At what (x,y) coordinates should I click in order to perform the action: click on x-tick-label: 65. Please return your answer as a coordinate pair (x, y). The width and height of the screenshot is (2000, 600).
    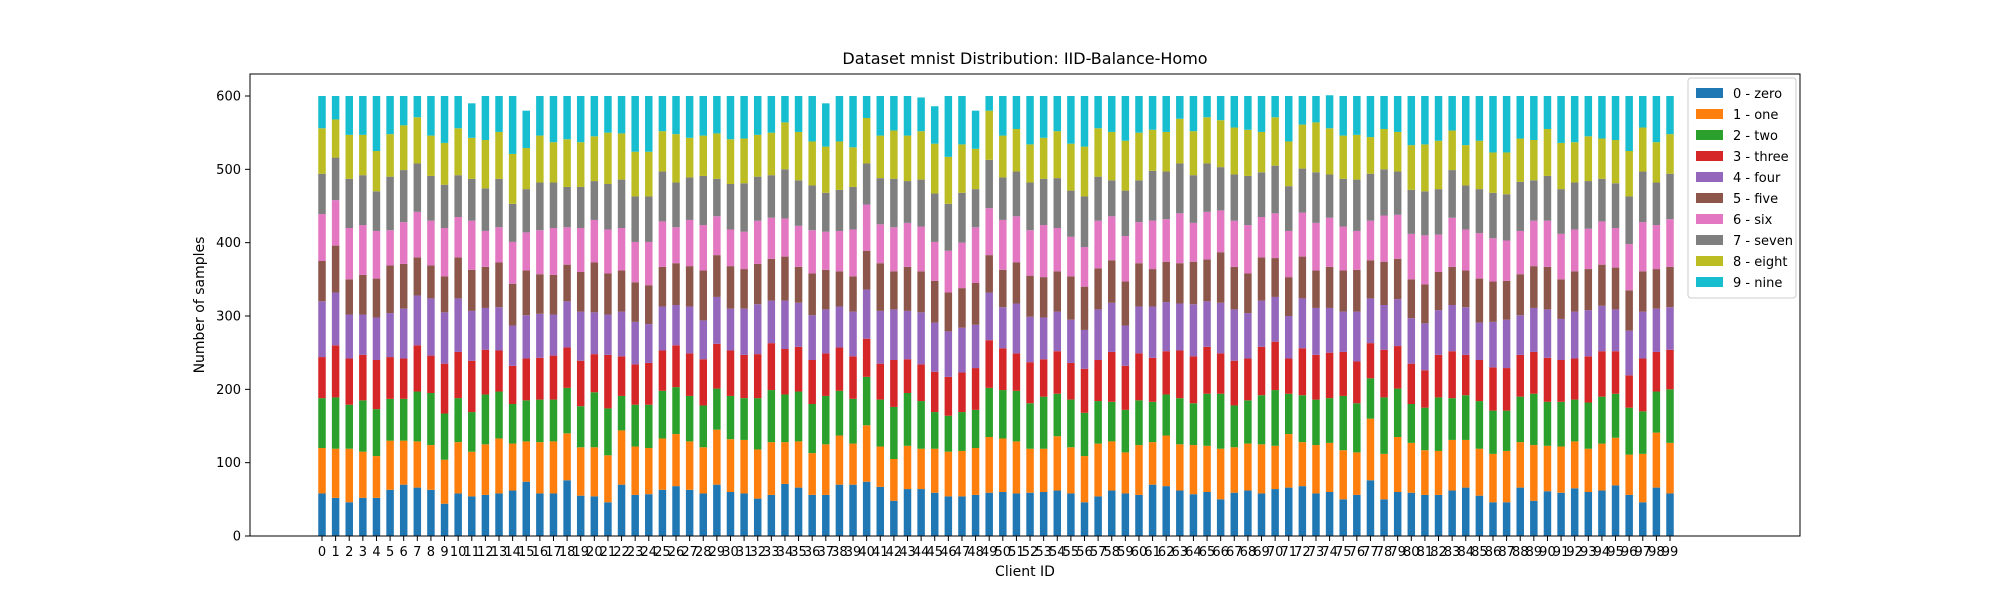
    Looking at the image, I should click on (1207, 552).